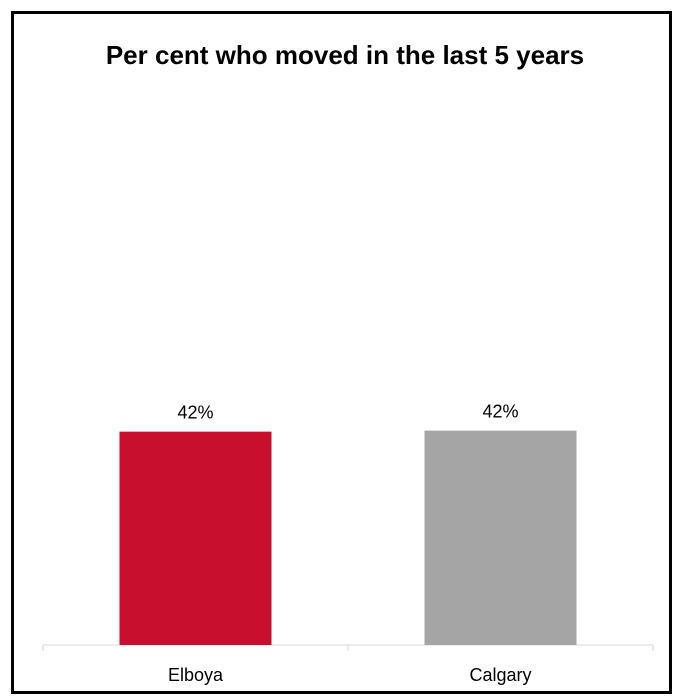 Image resolution: width=688 pixels, height=700 pixels. Describe the element at coordinates (500, 675) in the screenshot. I see `x-tick-label-calgary: Calgary` at that location.